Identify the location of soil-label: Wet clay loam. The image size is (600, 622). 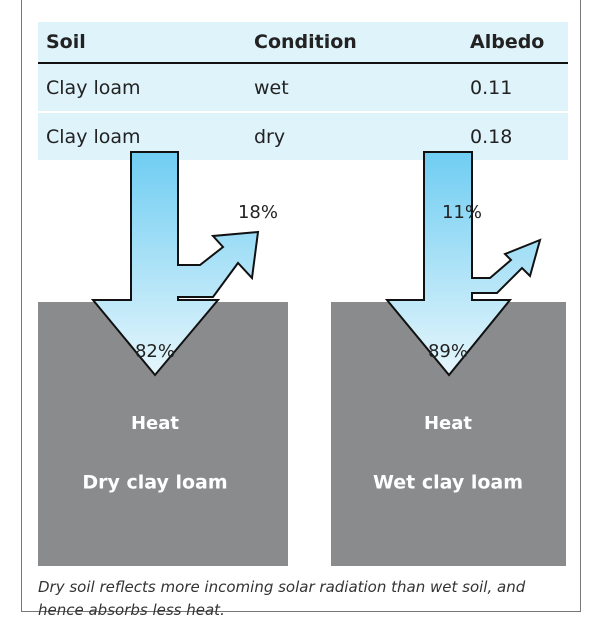
(448, 483).